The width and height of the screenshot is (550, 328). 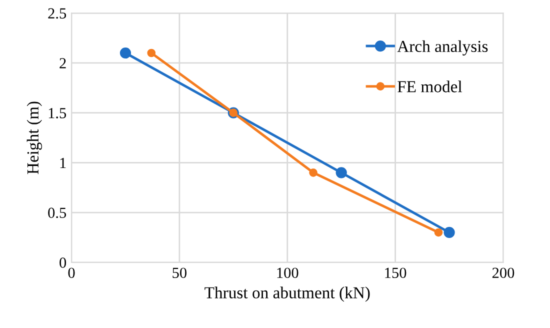 I want to click on x-tick-label: 100, so click(x=287, y=273).